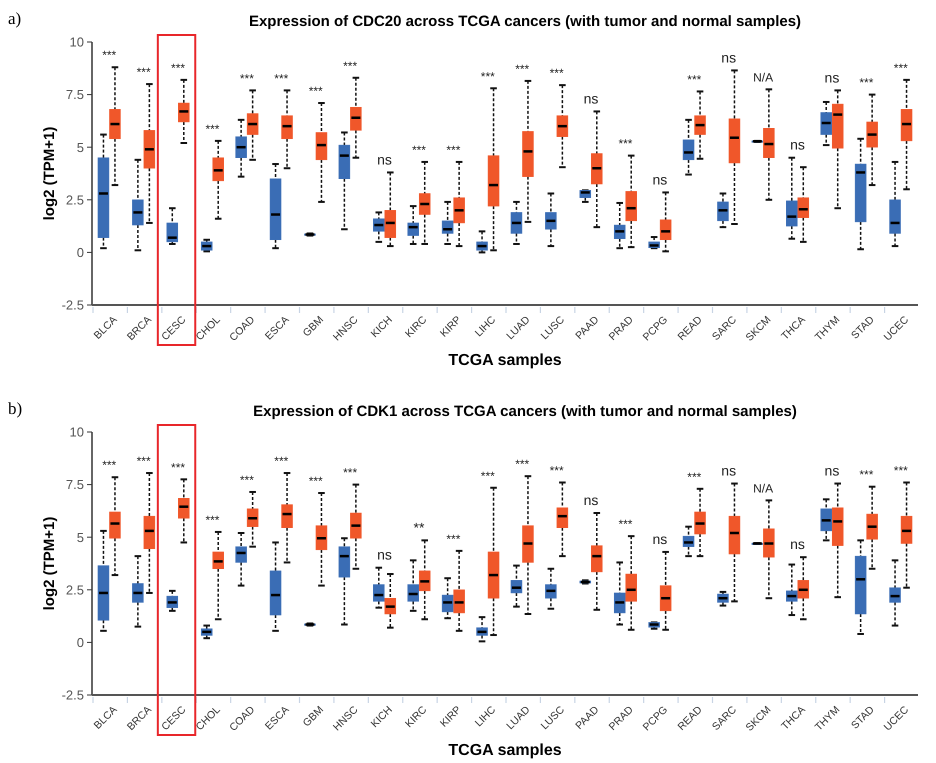 This screenshot has width=936, height=763. What do you see at coordinates (525, 21) in the screenshot?
I see `chart-title: Expression of CDC20 across TCGA cancers (with tumor and normal samples)` at bounding box center [525, 21].